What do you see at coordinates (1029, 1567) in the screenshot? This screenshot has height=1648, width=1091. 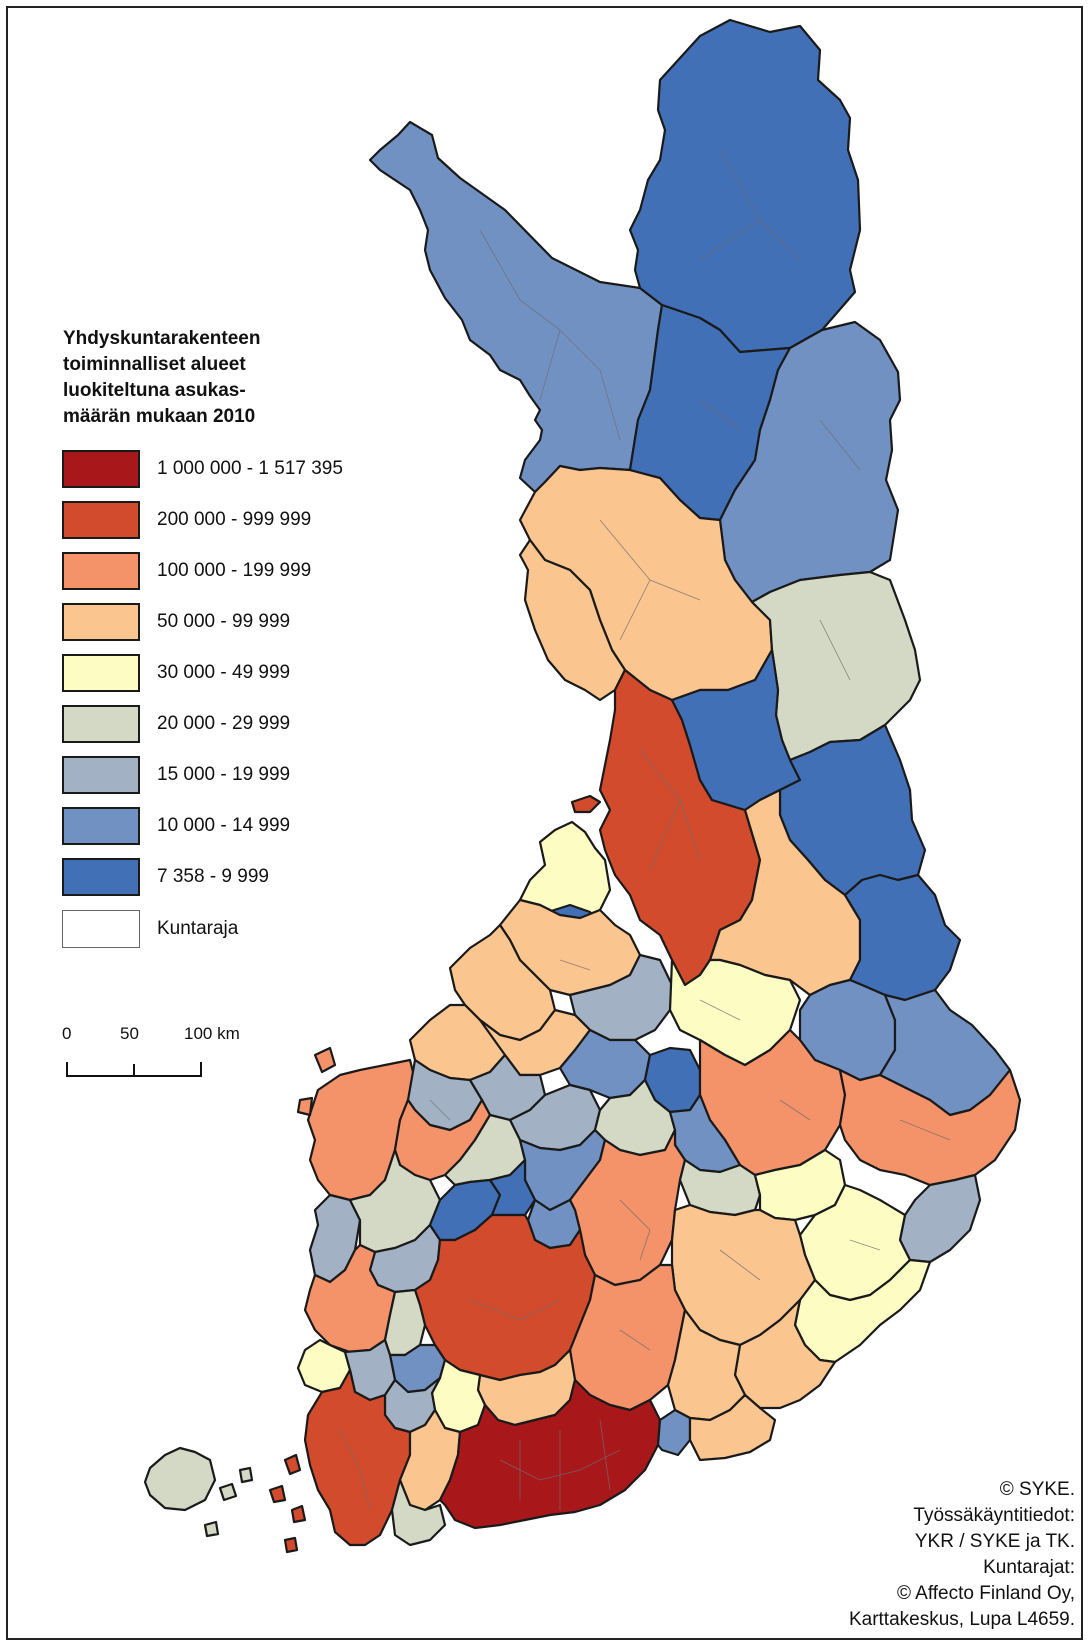 I see `credit-line: Kuntarajat:` at bounding box center [1029, 1567].